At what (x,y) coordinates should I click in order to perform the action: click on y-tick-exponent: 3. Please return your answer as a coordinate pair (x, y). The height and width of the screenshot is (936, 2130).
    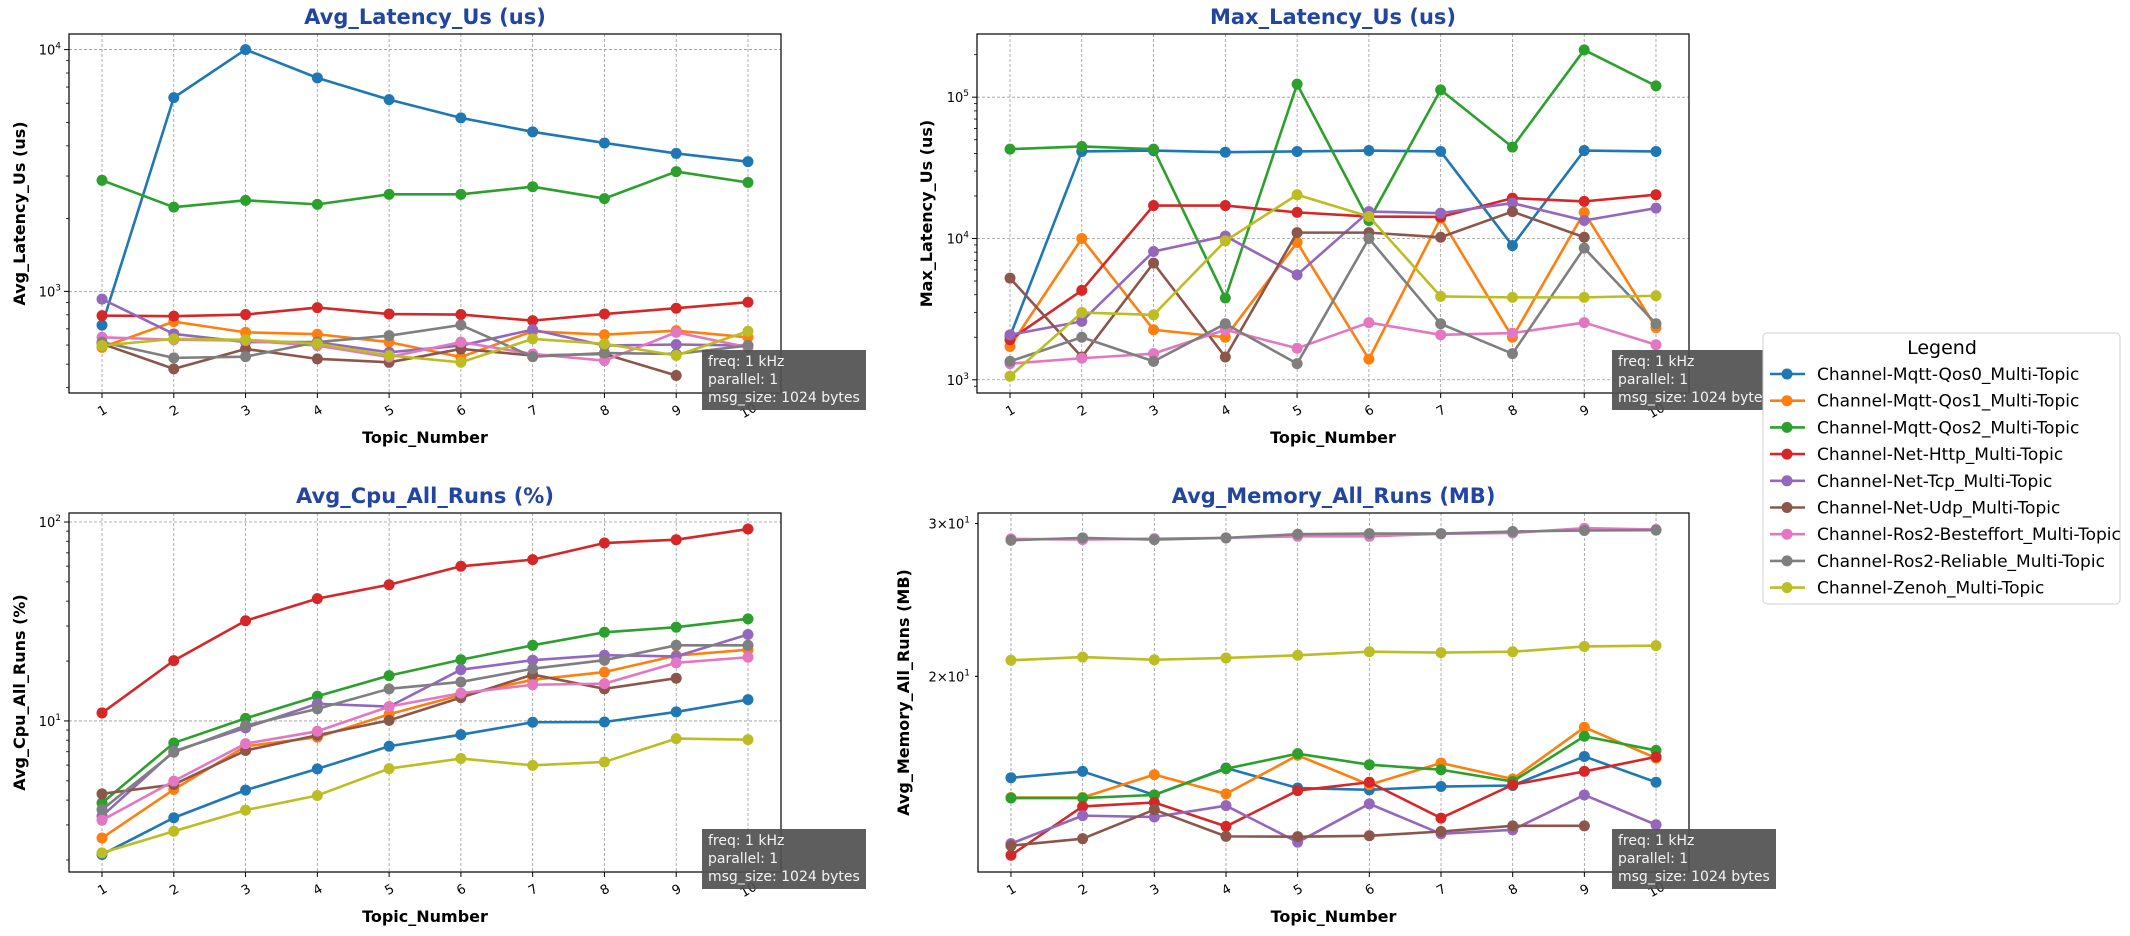
    Looking at the image, I should click on (966, 377).